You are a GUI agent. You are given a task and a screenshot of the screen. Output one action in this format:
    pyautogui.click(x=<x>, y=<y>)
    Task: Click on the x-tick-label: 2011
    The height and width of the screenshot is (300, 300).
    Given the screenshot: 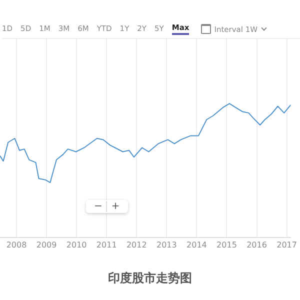 What is the action you would take?
    pyautogui.click(x=106, y=245)
    